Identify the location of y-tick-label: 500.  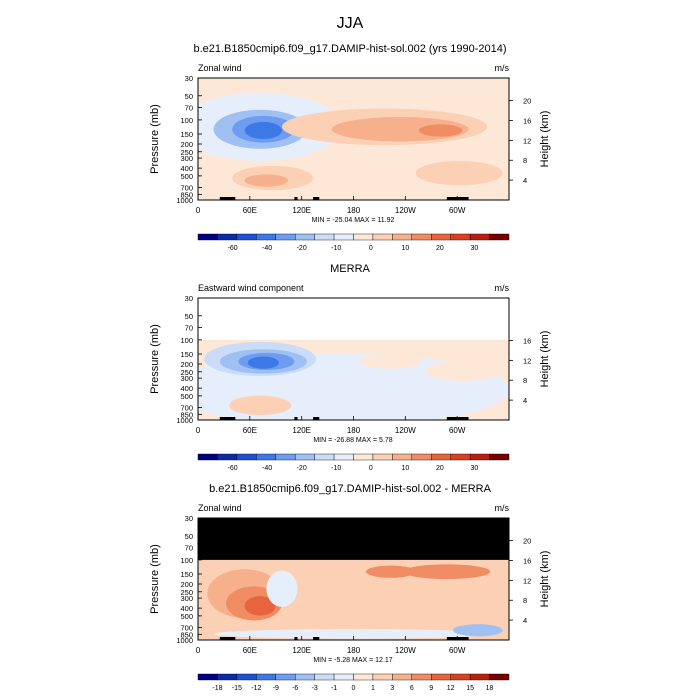
(186, 396).